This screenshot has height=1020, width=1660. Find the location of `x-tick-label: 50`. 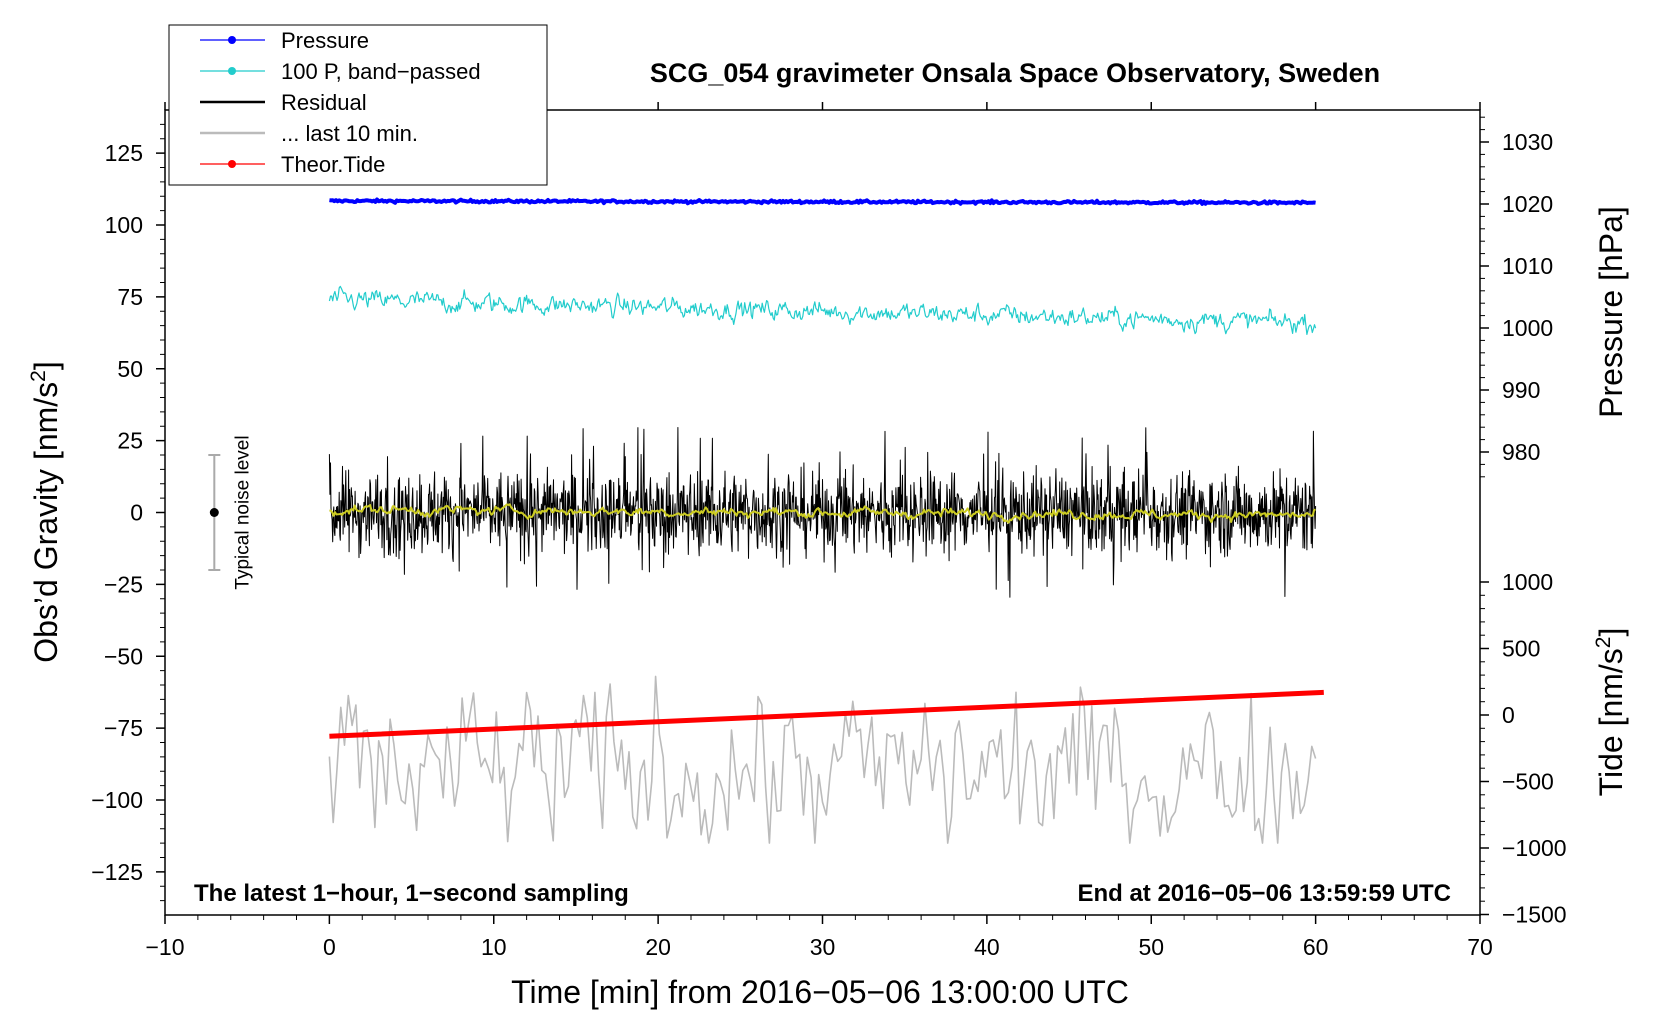

x-tick-label: 50 is located at coordinates (1151, 947).